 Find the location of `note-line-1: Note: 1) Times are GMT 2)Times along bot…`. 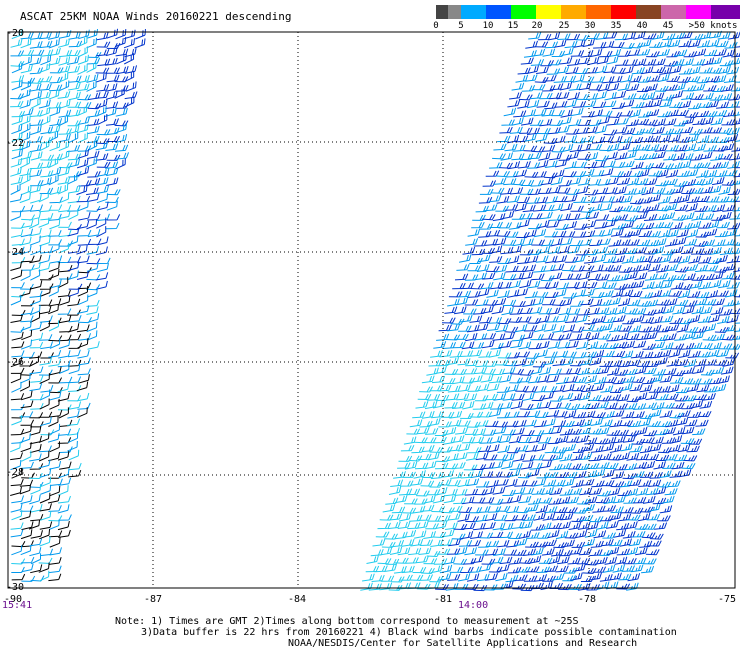

note-line-1: Note: 1) Times are GMT 2)Times along bot… is located at coordinates (347, 621).